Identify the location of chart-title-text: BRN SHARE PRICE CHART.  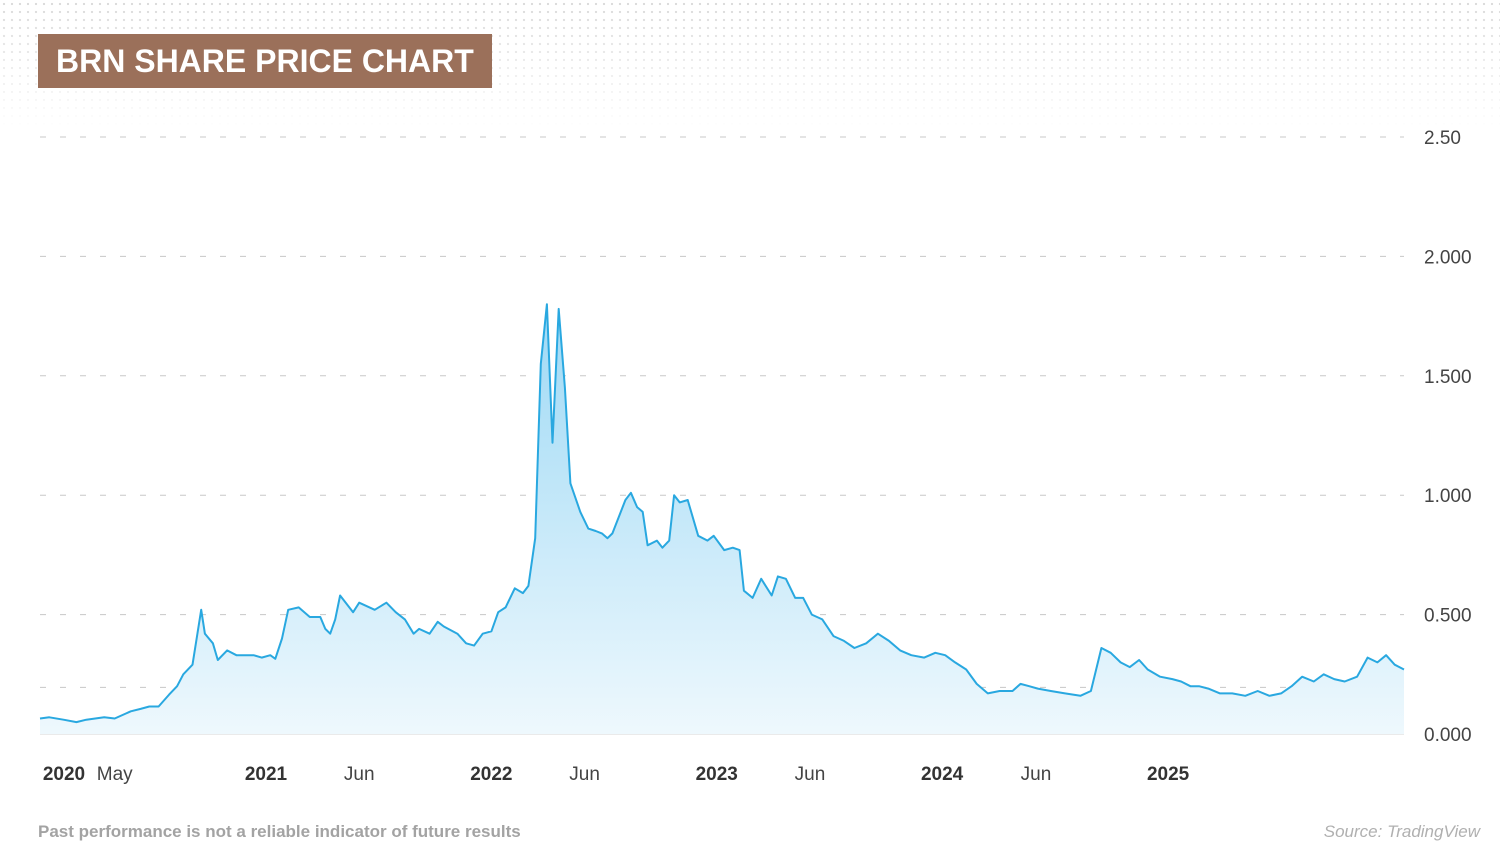
(265, 60).